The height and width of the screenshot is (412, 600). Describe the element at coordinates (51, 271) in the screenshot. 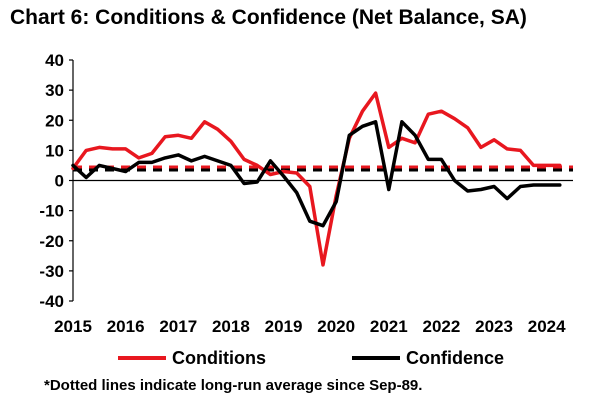

I see `y-tick-label: -30` at that location.